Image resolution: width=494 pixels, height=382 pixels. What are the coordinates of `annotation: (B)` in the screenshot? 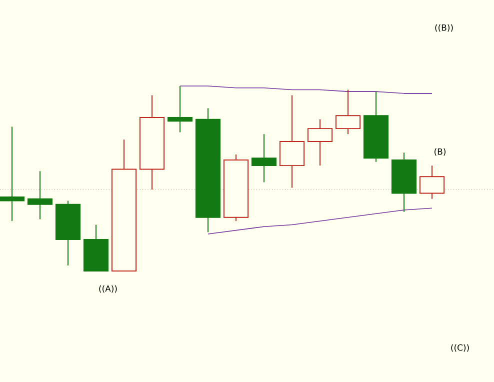 It's located at (440, 152).